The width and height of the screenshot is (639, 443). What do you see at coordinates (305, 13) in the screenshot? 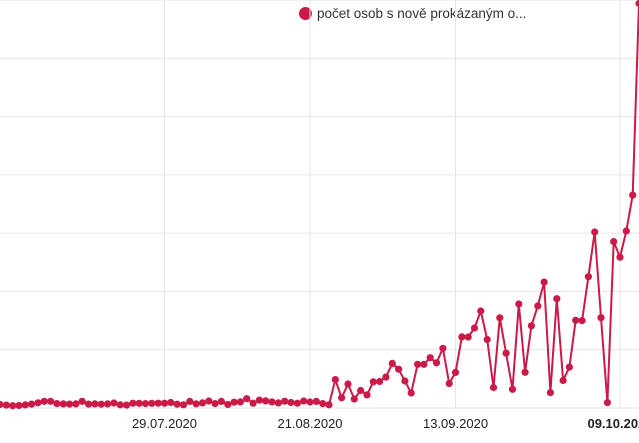
I see `legend-marker-icon` at bounding box center [305, 13].